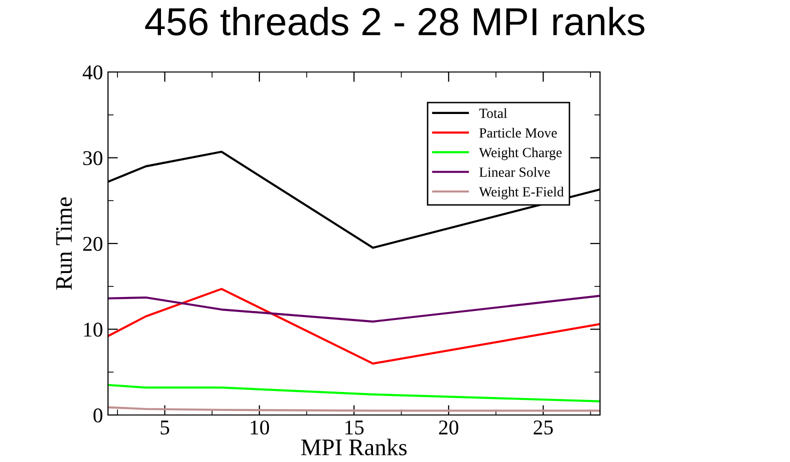  What do you see at coordinates (98, 415) in the screenshot?
I see `y-tick-label: 0` at bounding box center [98, 415].